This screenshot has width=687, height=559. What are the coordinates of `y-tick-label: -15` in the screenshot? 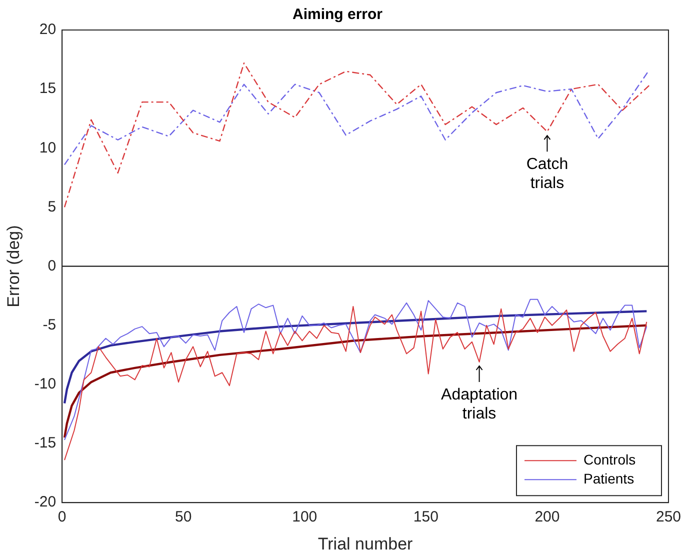 It's located at (45, 443).